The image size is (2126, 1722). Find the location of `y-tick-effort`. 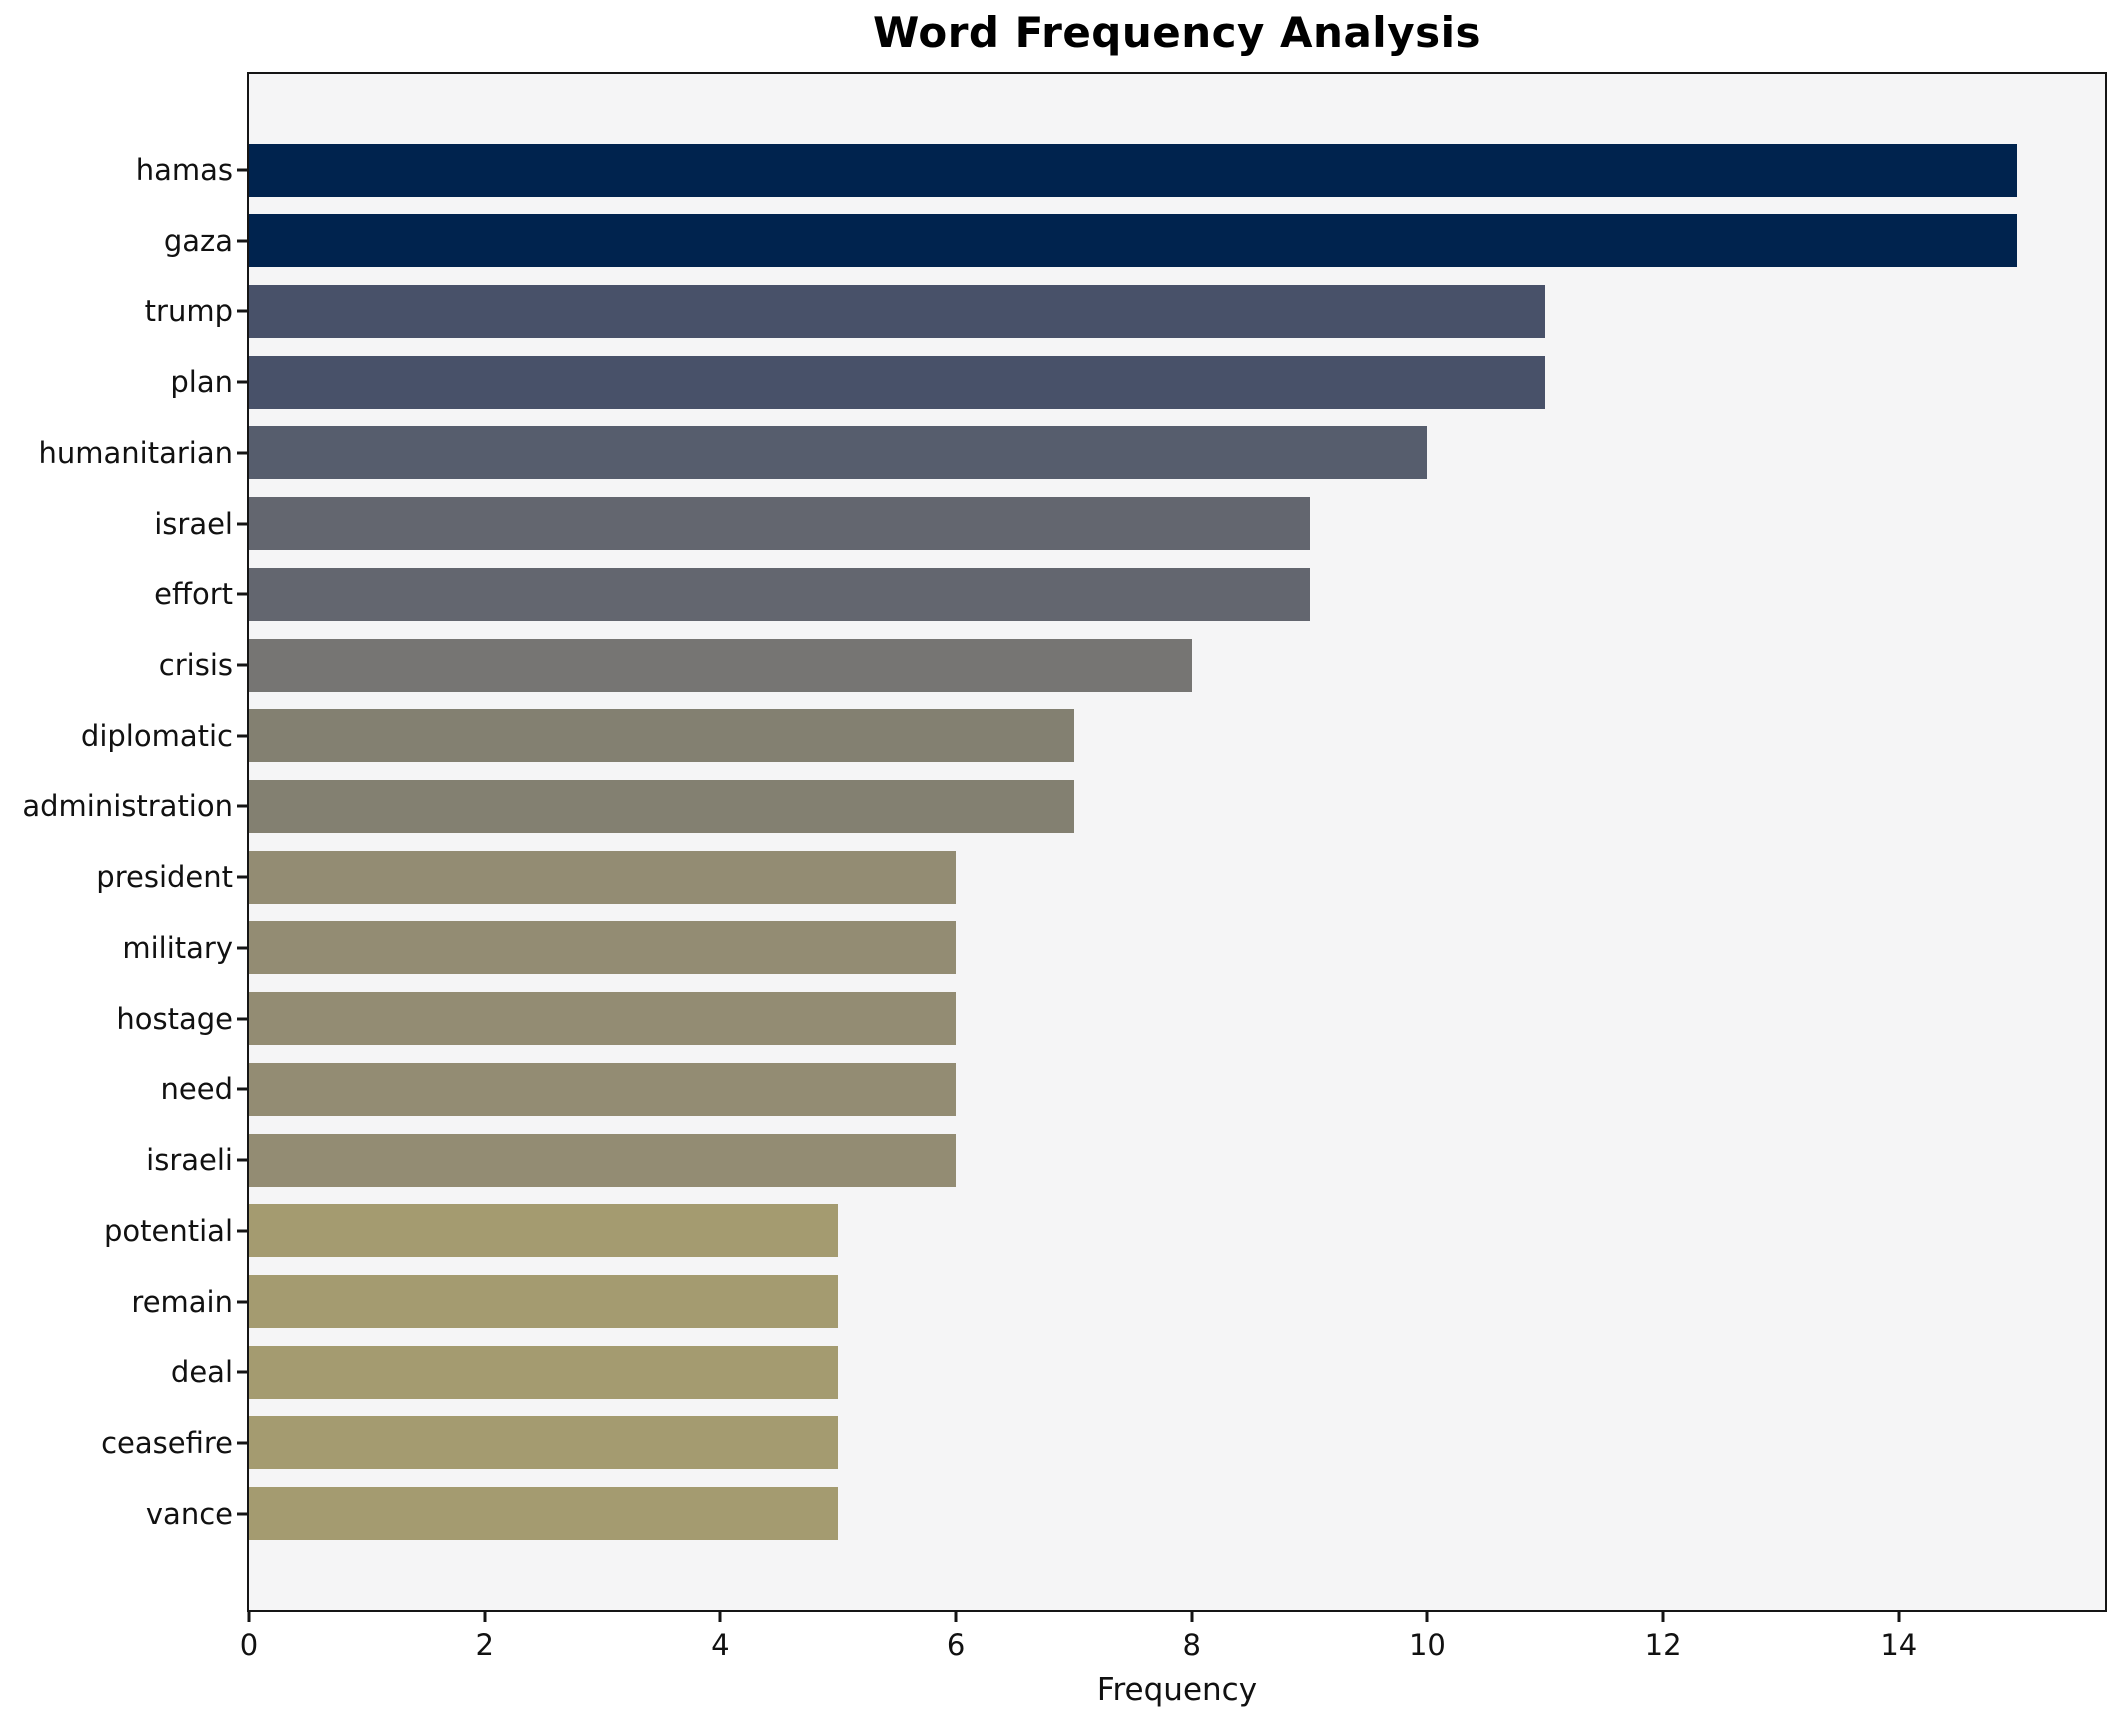

y-tick-effort is located at coordinates (242, 594).